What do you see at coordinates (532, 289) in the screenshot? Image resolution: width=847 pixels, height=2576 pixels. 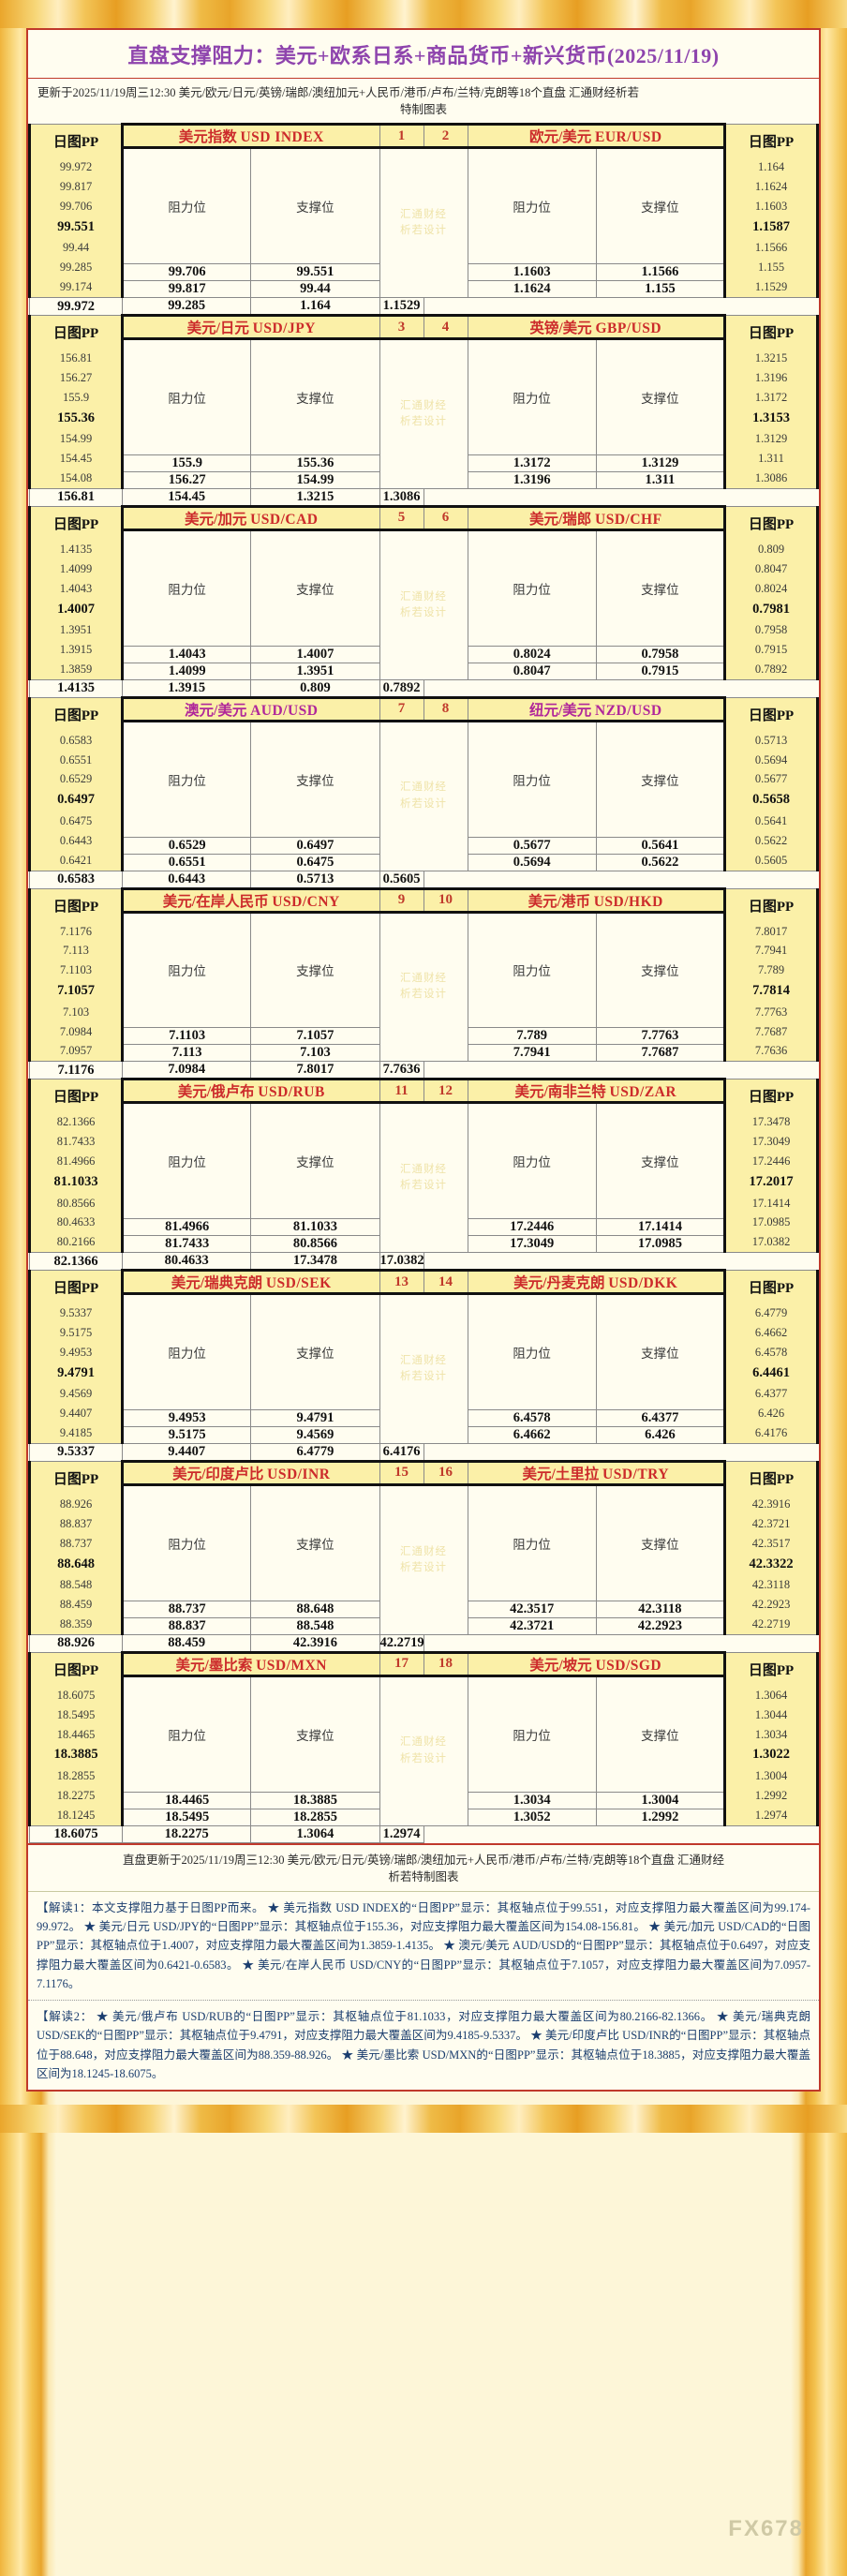 I see `resistance-value: 1.1624` at bounding box center [532, 289].